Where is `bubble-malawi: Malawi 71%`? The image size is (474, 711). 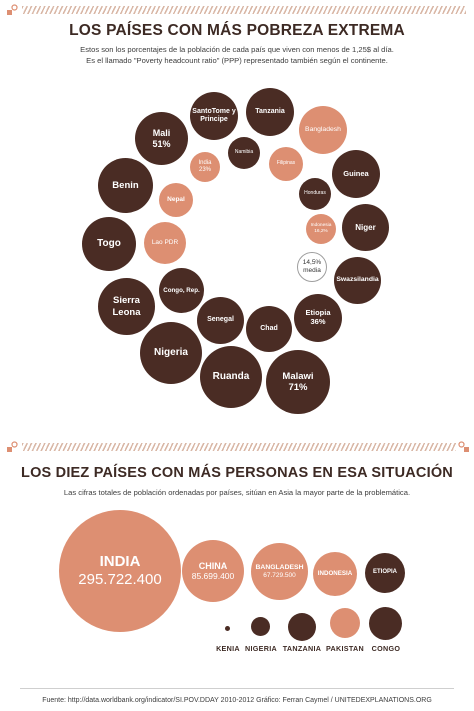
bubble-malawi: Malawi 71% is located at coordinates (298, 382).